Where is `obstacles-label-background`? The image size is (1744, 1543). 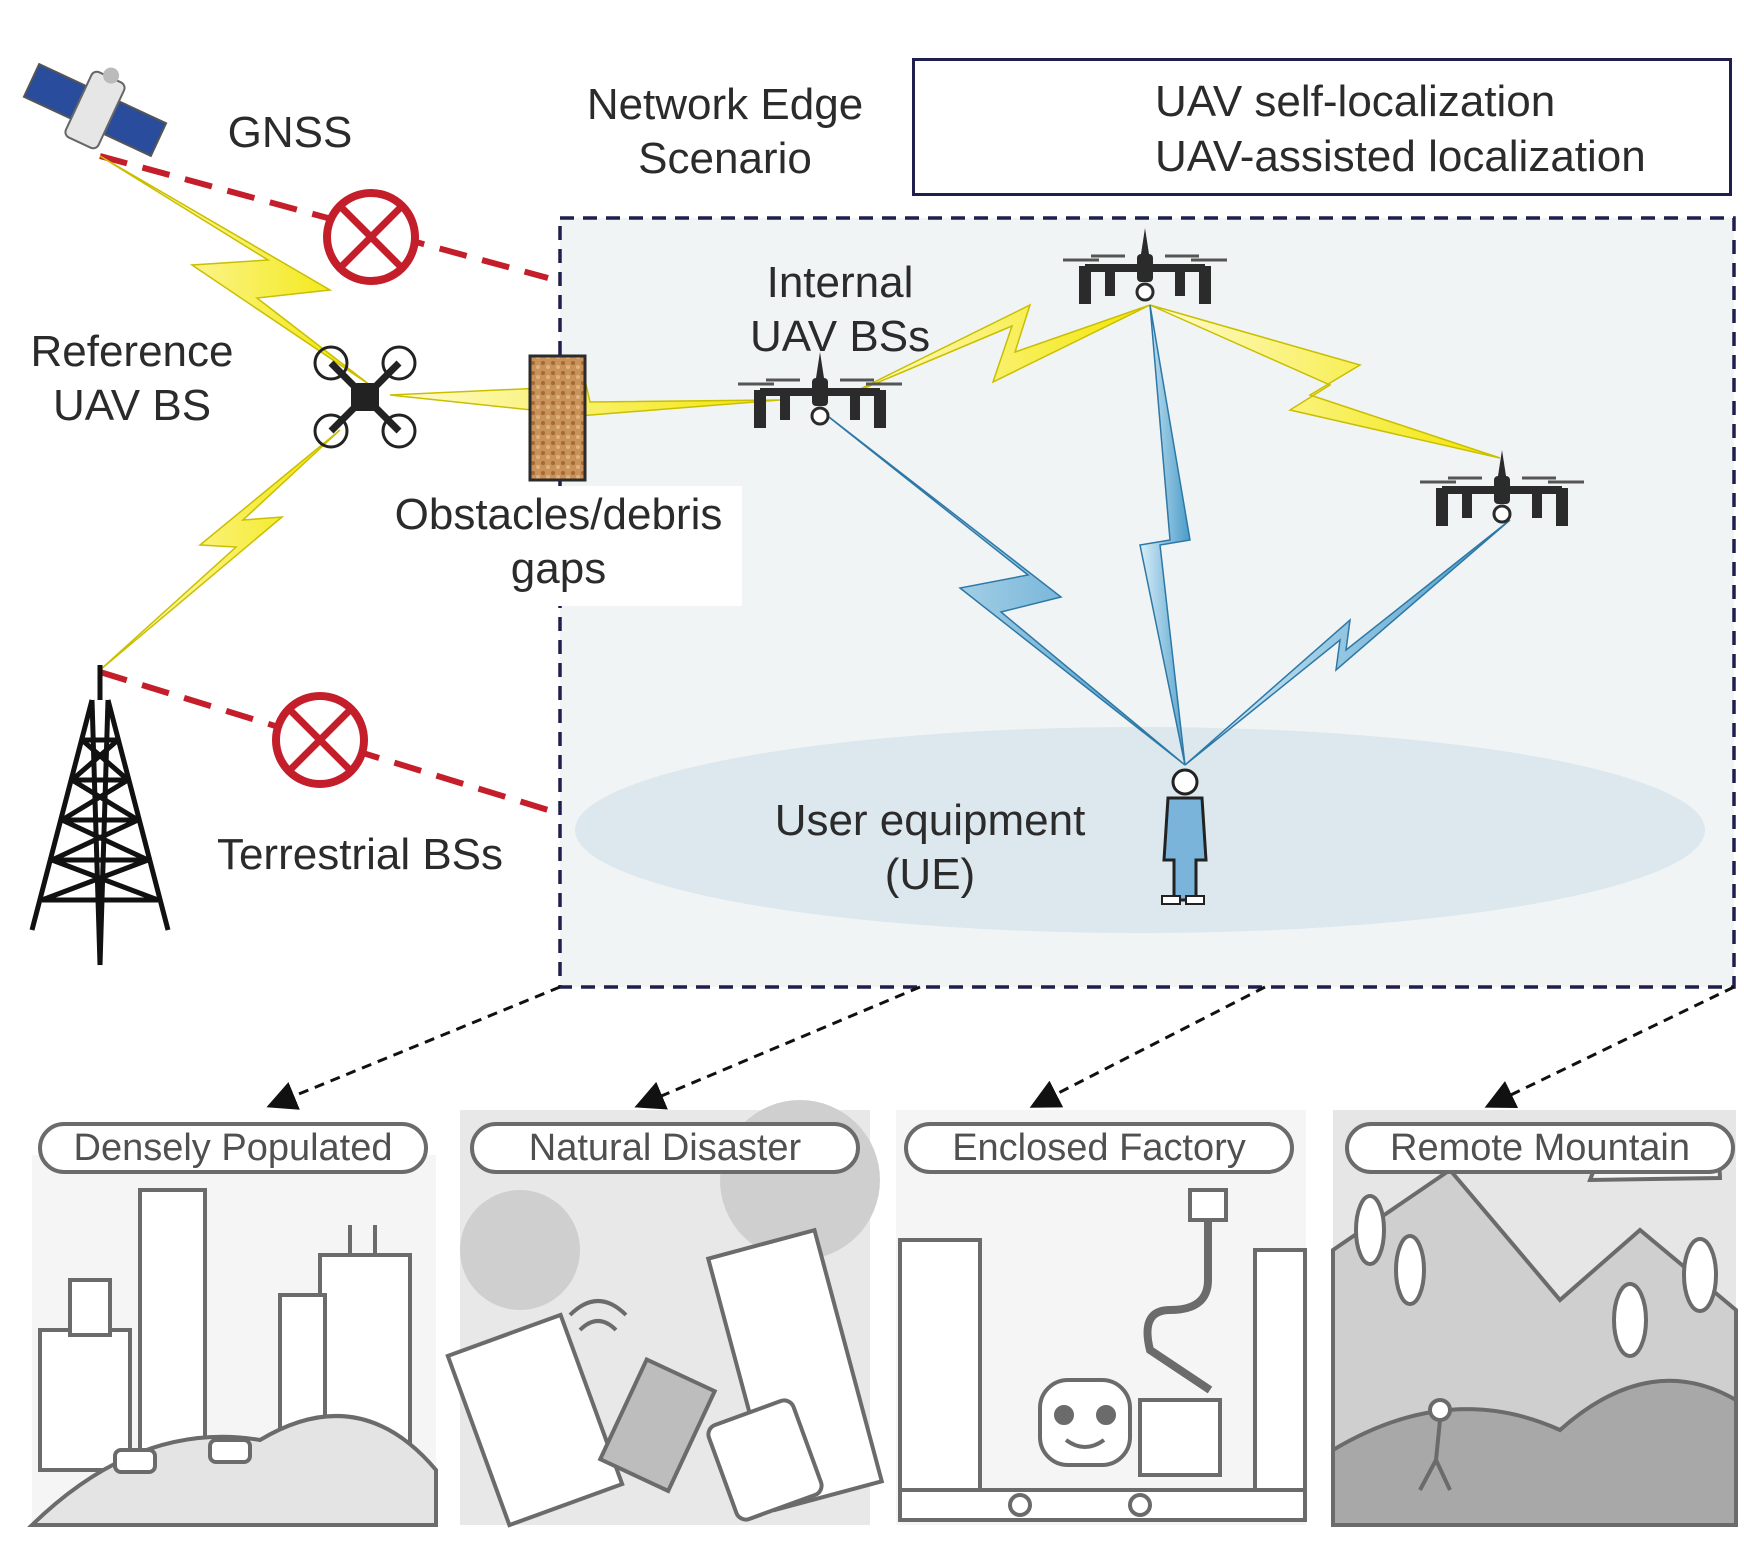
obstacles-label-background is located at coordinates (558, 546).